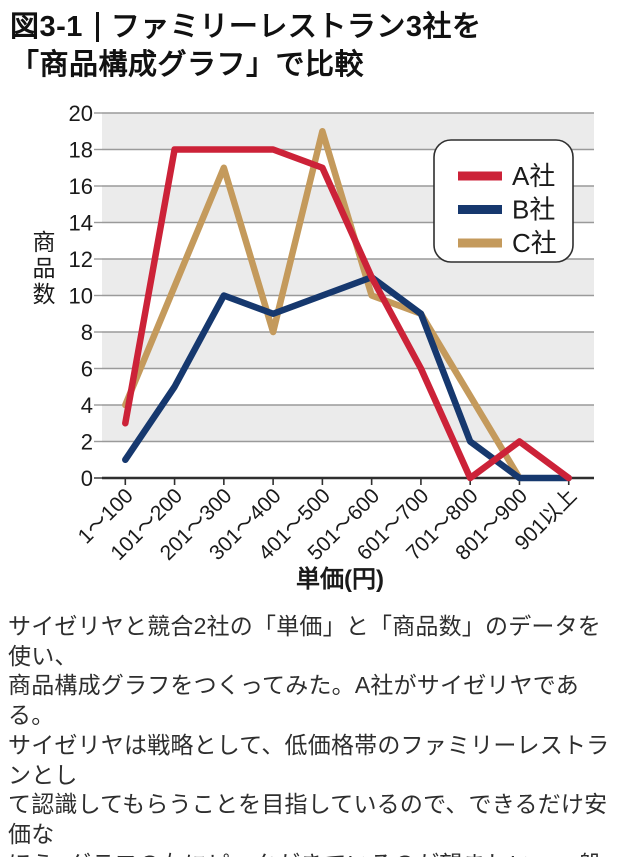 Image resolution: width=620 pixels, height=857 pixels. I want to click on y-axis-title-char: 品, so click(44, 268).